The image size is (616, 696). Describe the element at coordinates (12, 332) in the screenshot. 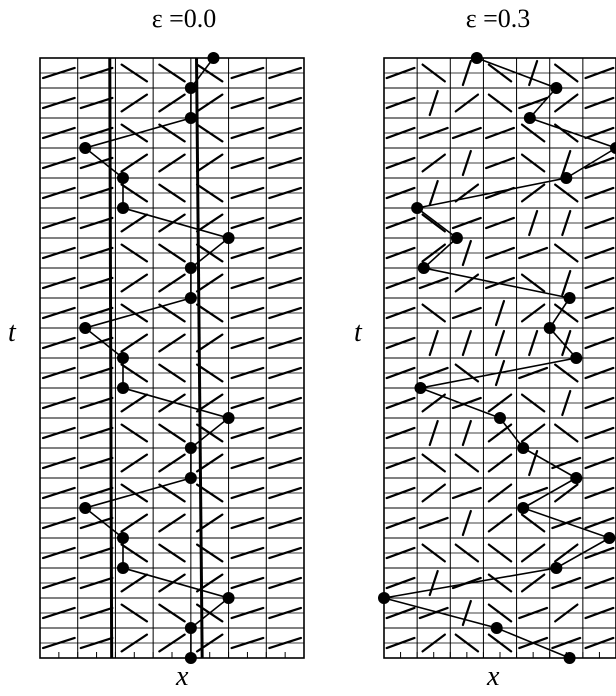

I see `left-panel-ylabel: t` at that location.